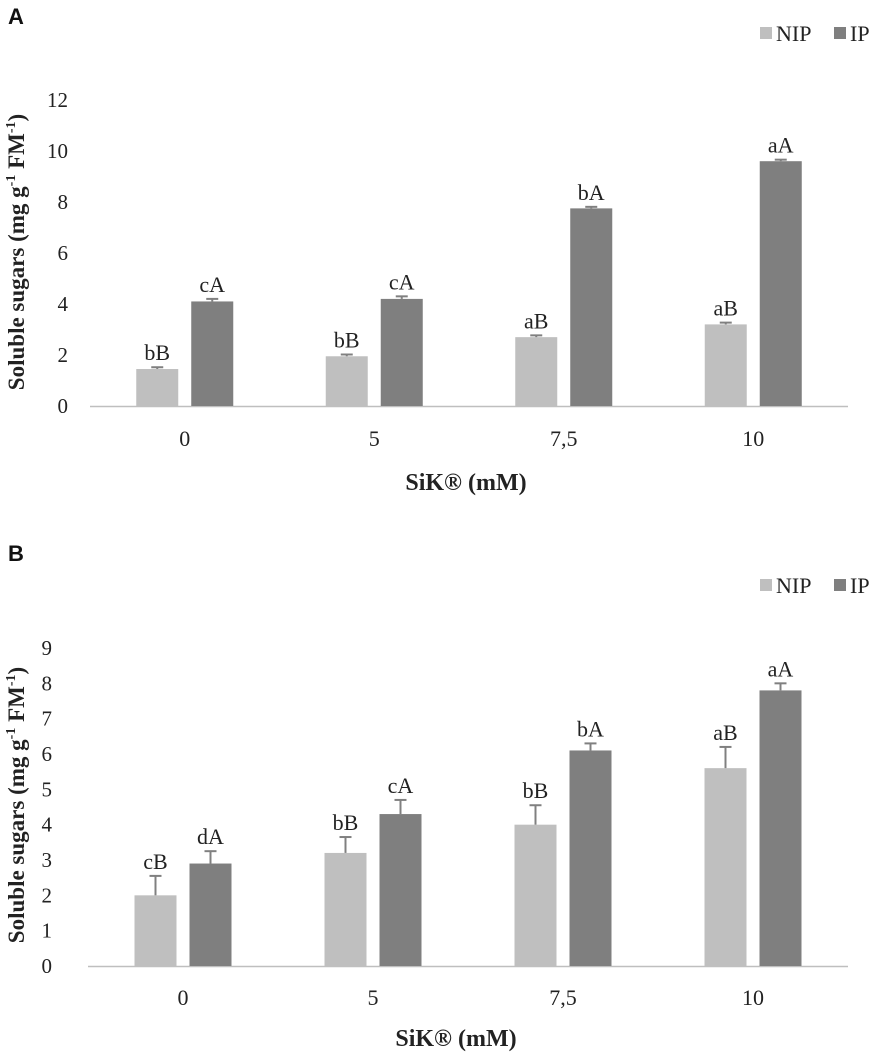  Describe the element at coordinates (16, 16) in the screenshot. I see `panel-a-letter: A` at that location.